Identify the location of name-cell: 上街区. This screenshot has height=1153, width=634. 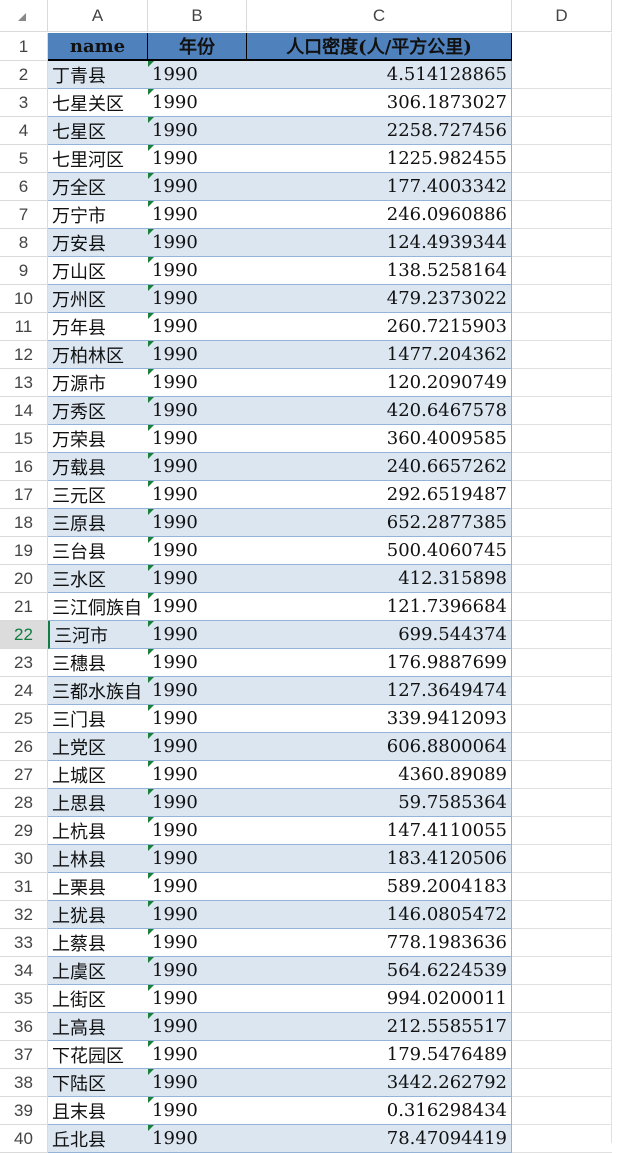
(98, 999).